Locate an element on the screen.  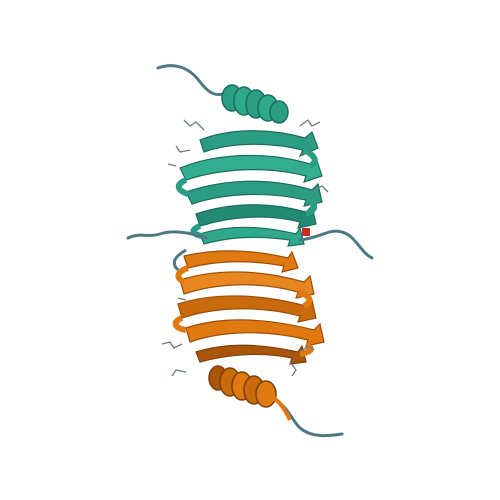
chain-b-c-terminal-loop is located at coordinates (309, 418).